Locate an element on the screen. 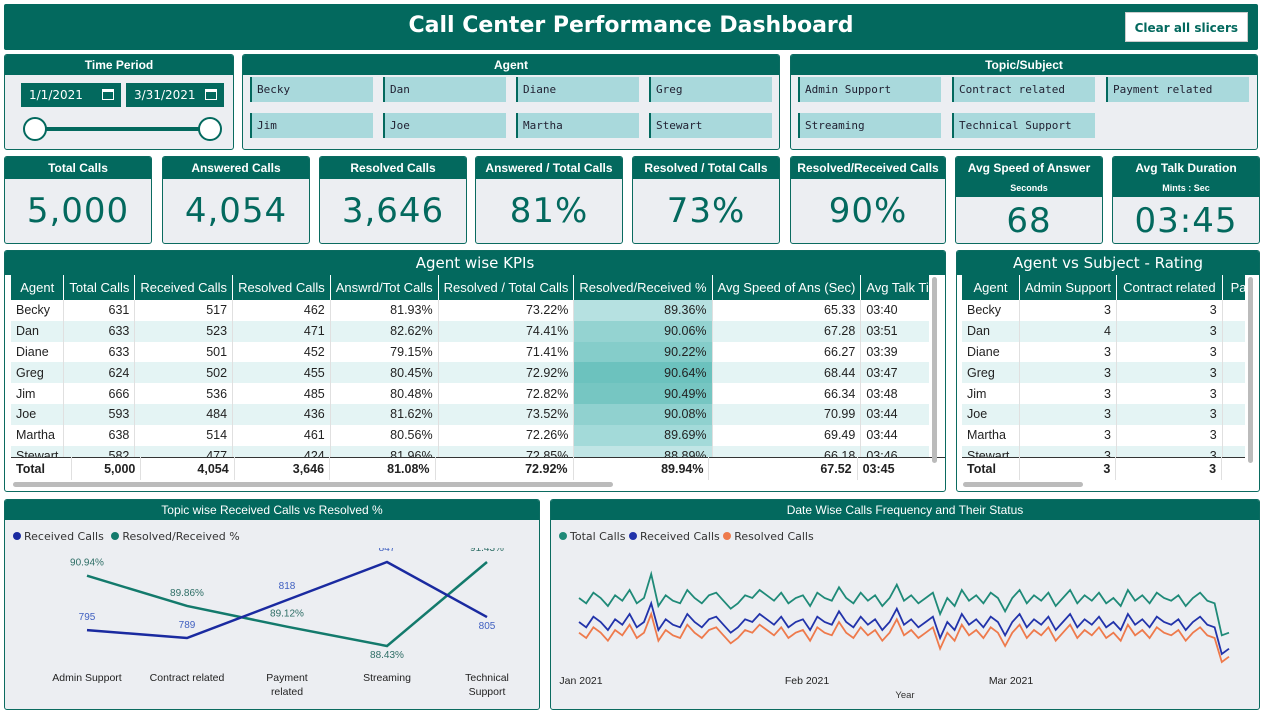 This screenshot has width=1262, height=720. total-cell: 4,054 is located at coordinates (187, 468).